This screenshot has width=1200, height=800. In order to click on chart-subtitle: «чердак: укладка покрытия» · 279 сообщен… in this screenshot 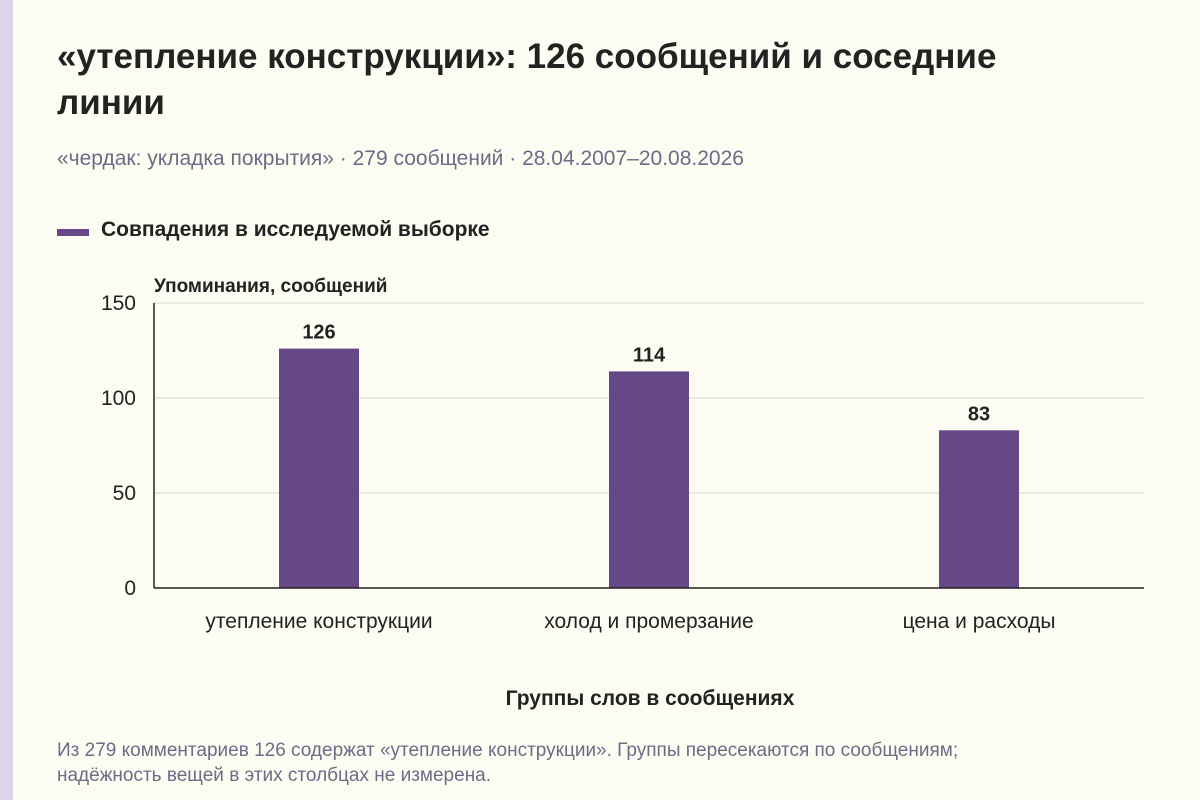, I will do `click(400, 158)`.